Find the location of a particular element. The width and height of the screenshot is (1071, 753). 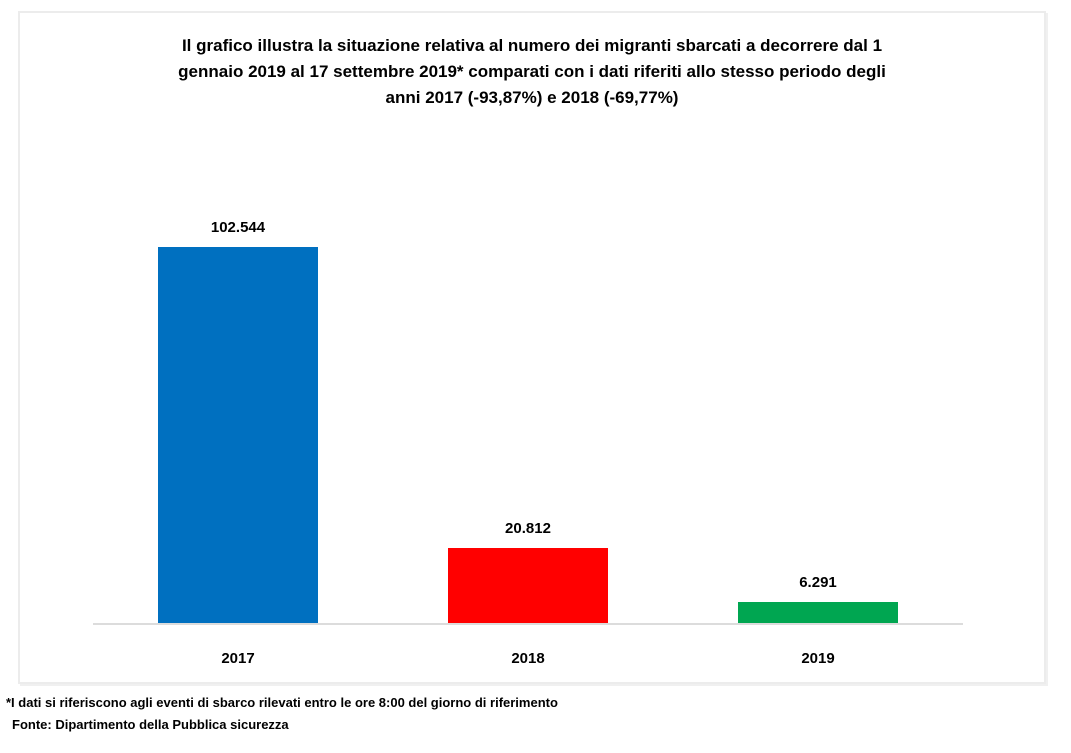

bar-value-label: 102.544 is located at coordinates (238, 227).